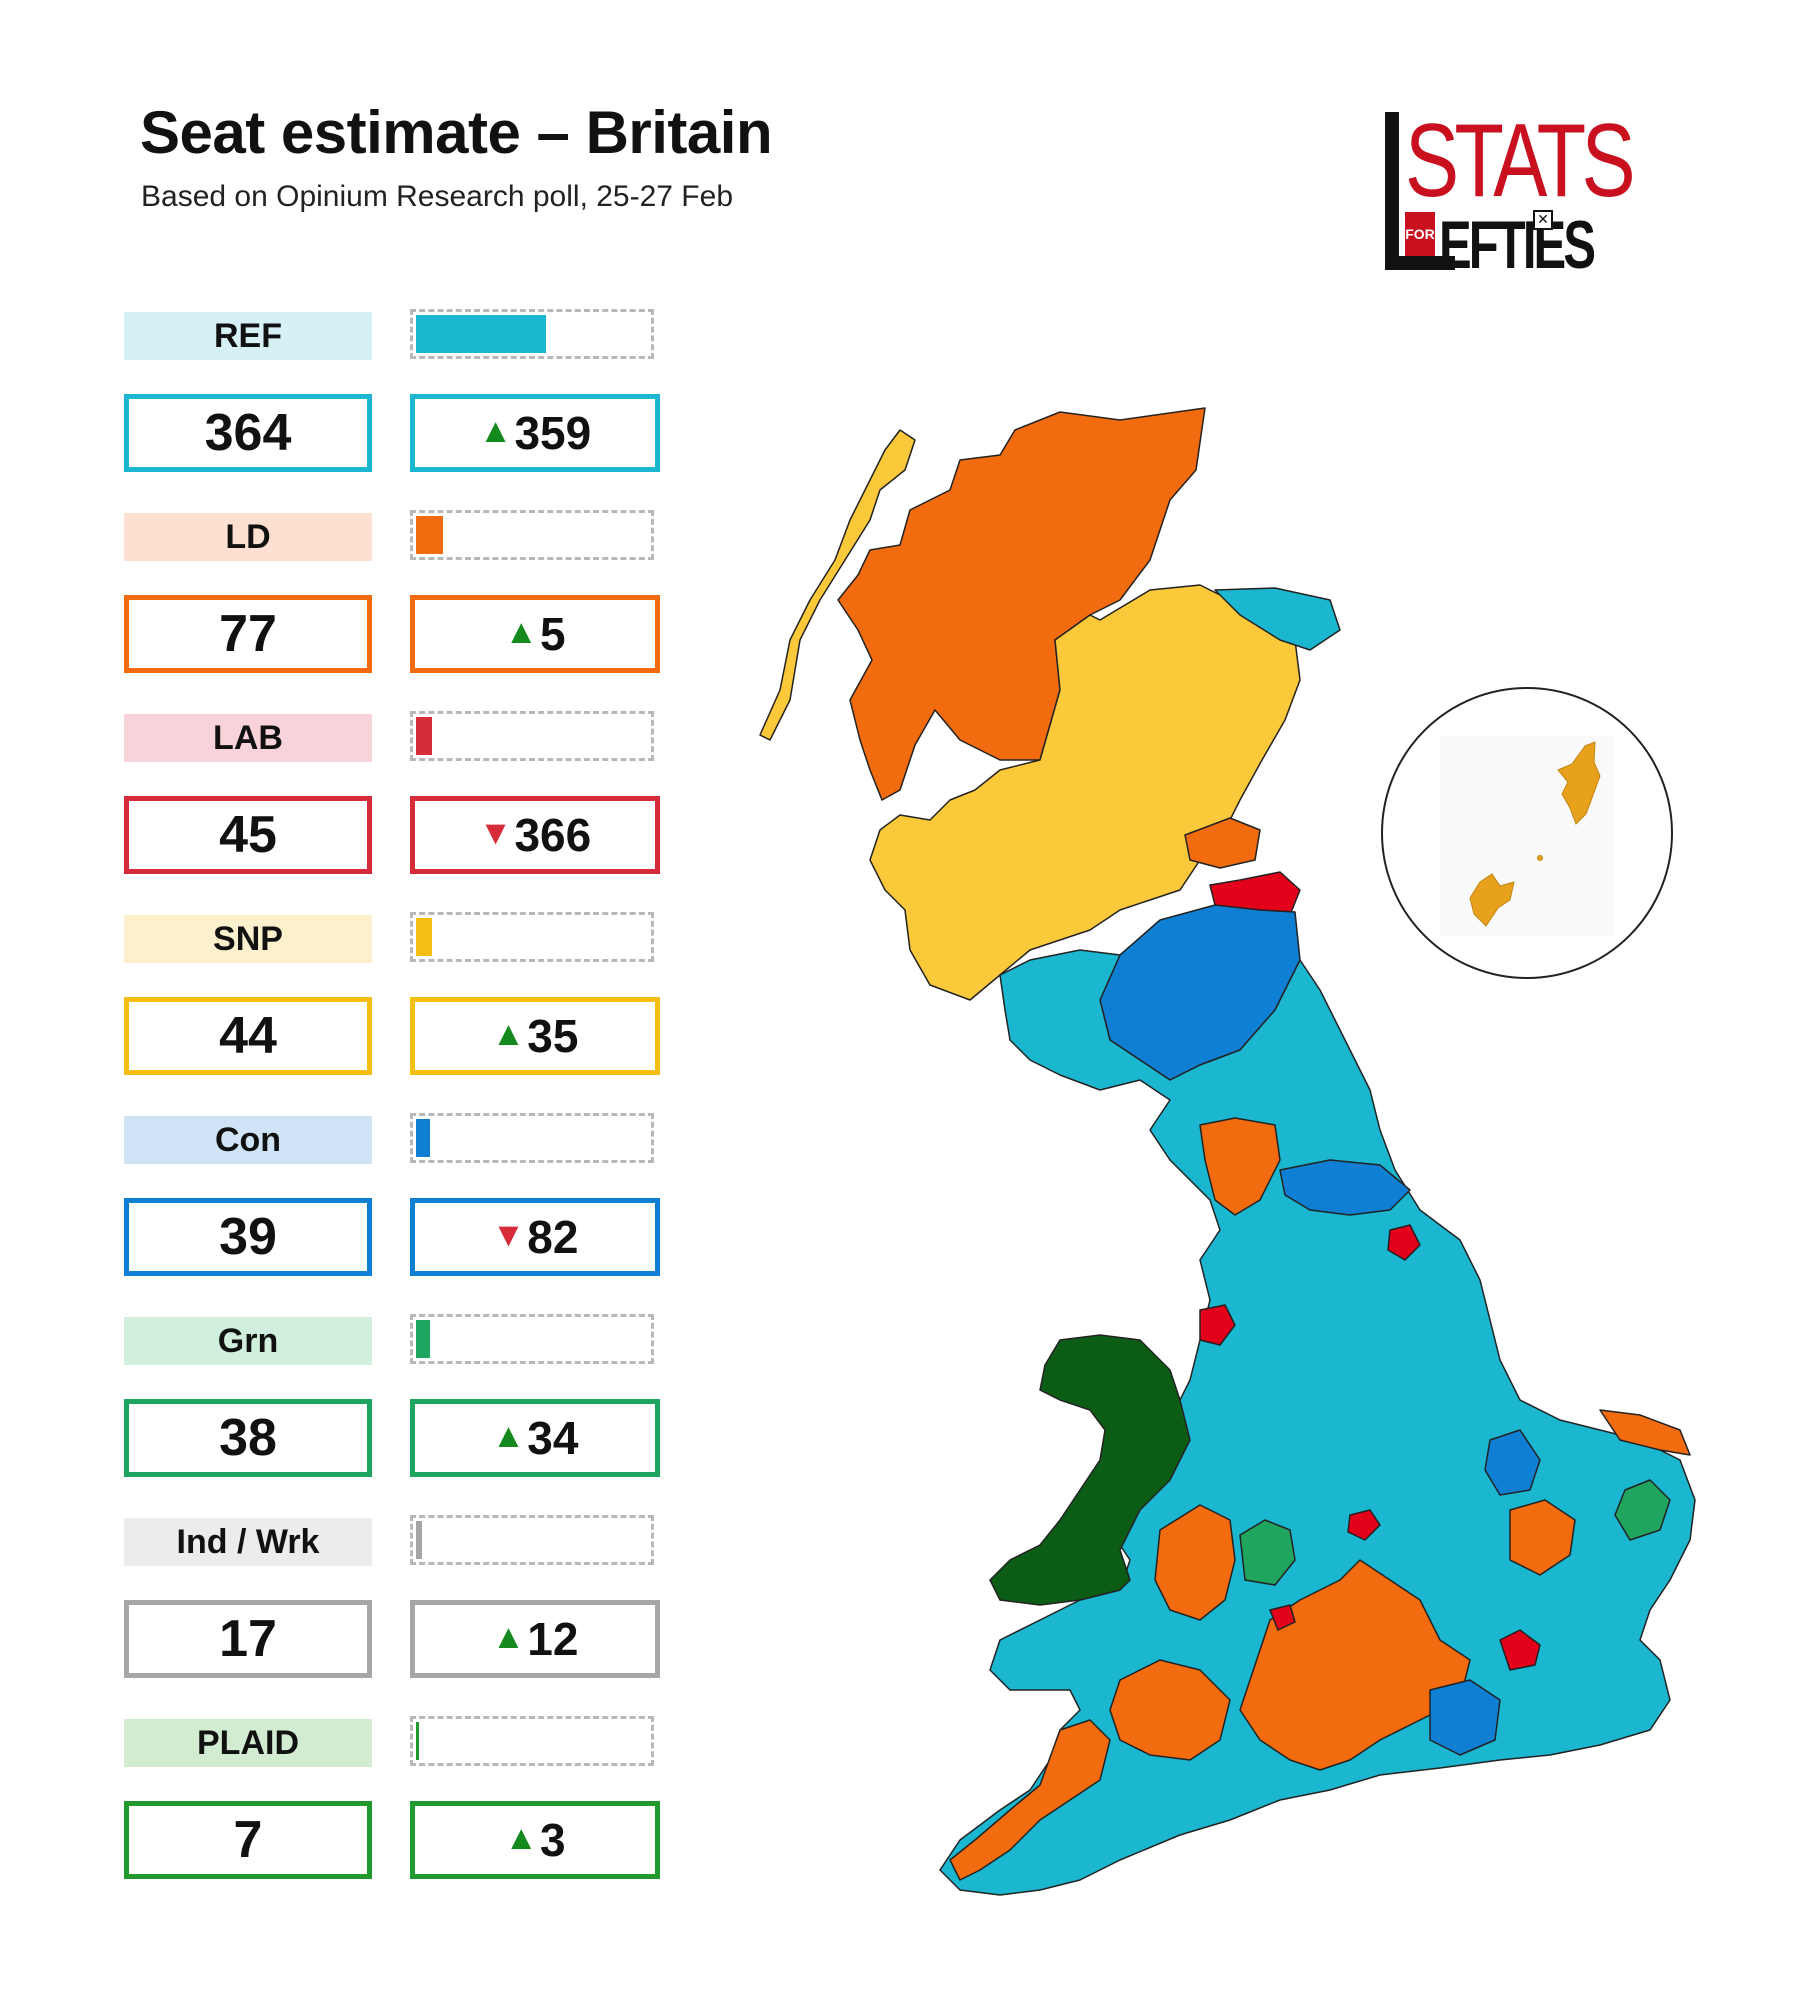  I want to click on region-oxford-lab, so click(1282, 1617).